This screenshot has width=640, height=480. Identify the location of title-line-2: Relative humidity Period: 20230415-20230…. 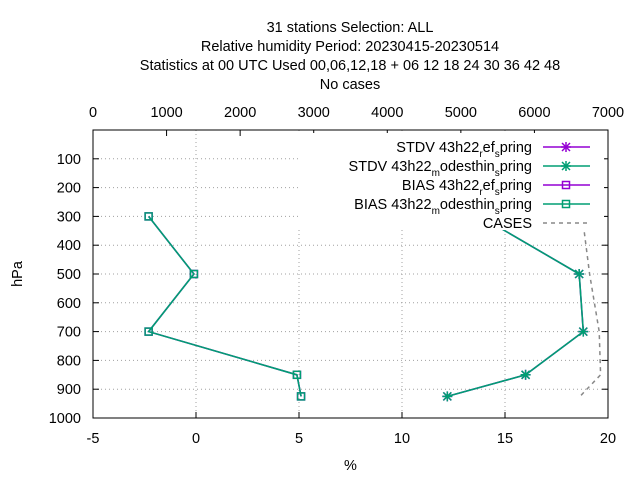
(350, 47).